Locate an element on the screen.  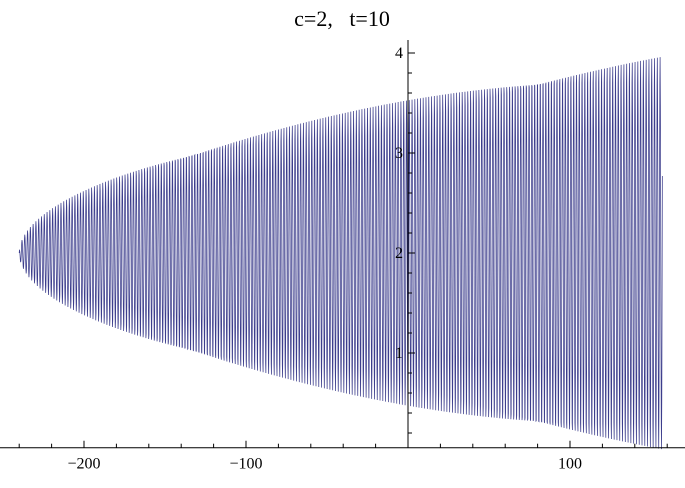
x-tick-label: −100 is located at coordinates (245, 464).